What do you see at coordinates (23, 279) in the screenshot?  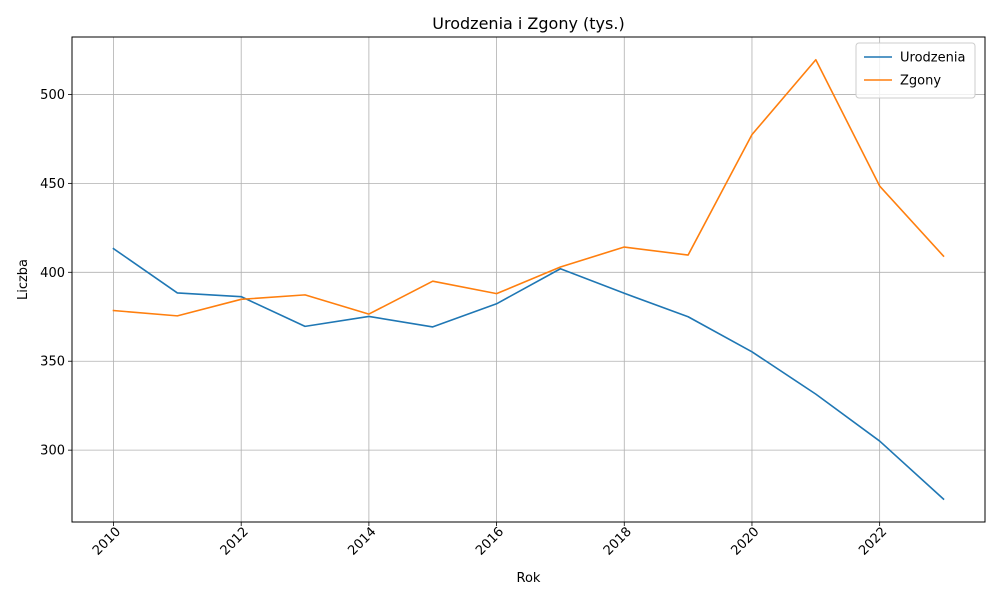 I see `y-axis-label: Liczba` at bounding box center [23, 279].